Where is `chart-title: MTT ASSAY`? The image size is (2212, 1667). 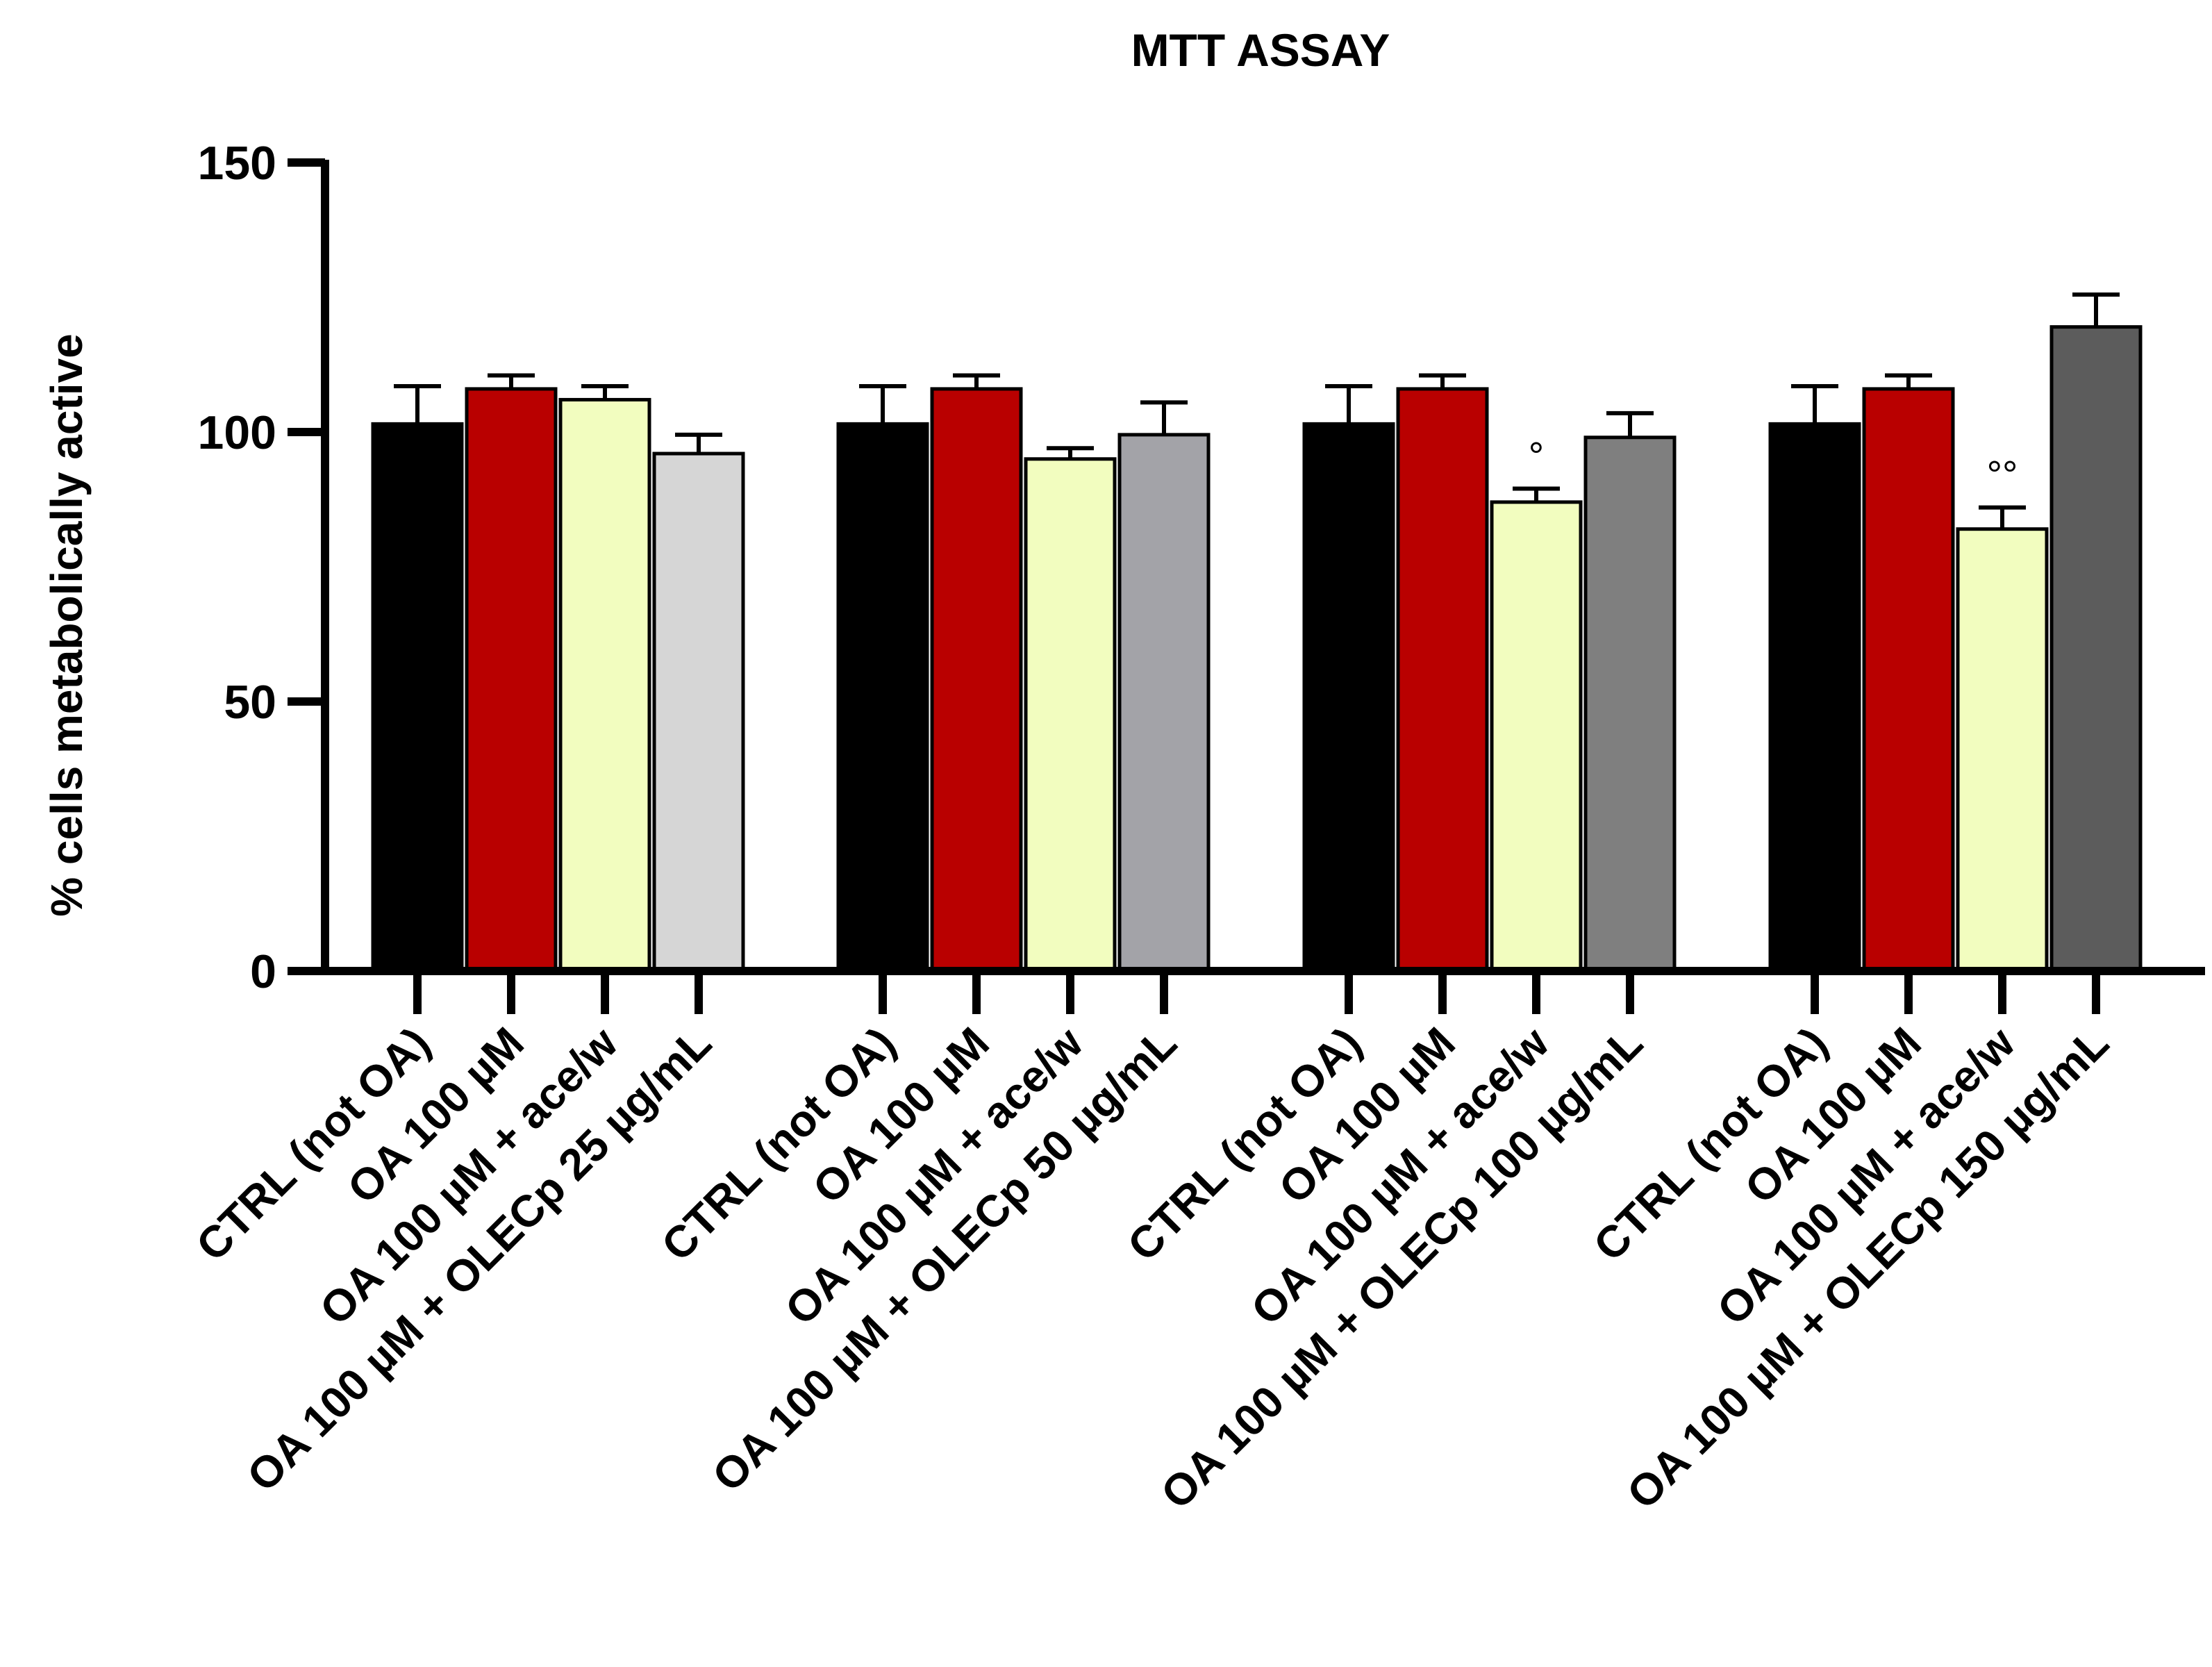 chart-title: MTT ASSAY is located at coordinates (1260, 50).